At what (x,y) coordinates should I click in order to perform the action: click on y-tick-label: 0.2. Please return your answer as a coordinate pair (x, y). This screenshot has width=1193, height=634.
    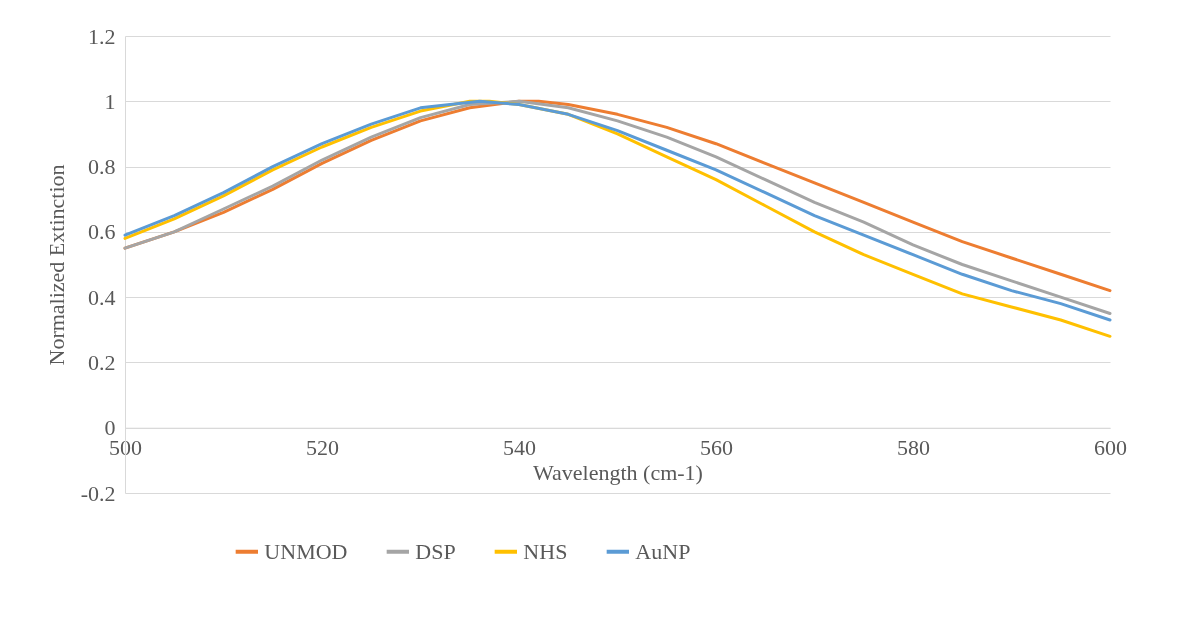
    Looking at the image, I should click on (102, 362).